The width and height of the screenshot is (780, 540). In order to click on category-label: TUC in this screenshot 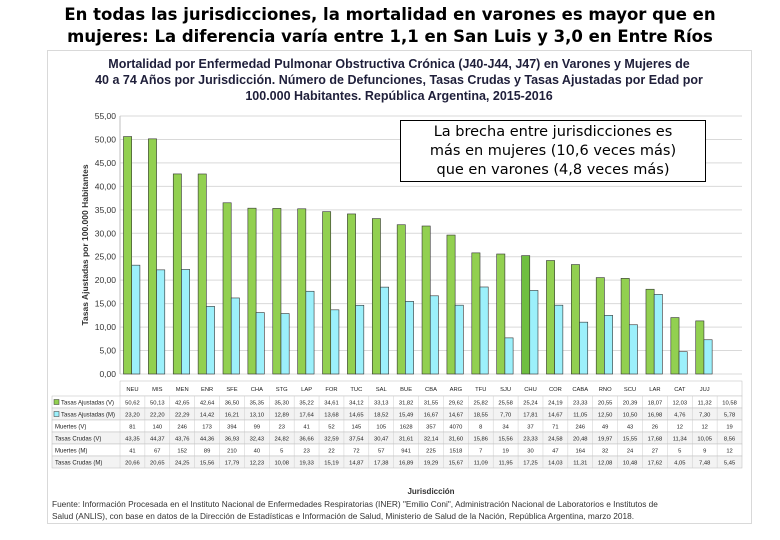, I will do `click(356, 390)`.